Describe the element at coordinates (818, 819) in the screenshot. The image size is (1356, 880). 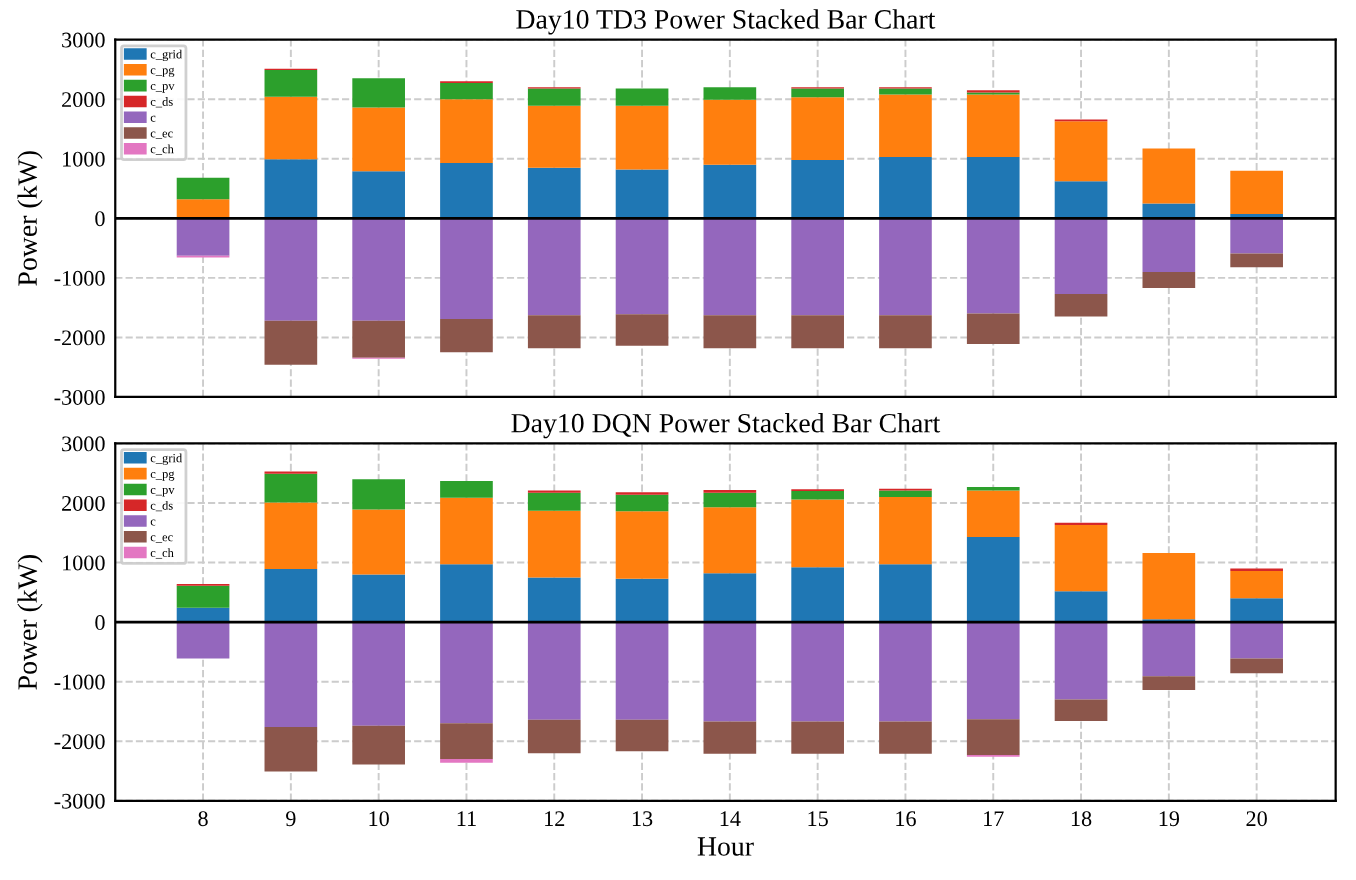
I see `x-tick-label: 15` at that location.